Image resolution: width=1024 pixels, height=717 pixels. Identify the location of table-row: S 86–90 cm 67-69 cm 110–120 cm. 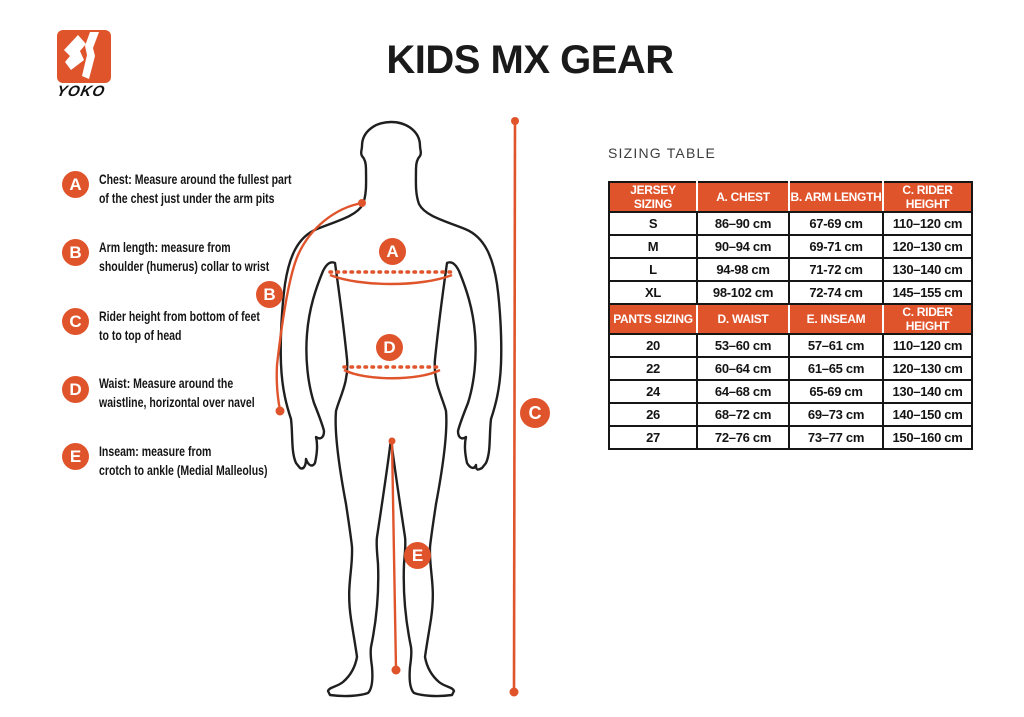
(790, 223).